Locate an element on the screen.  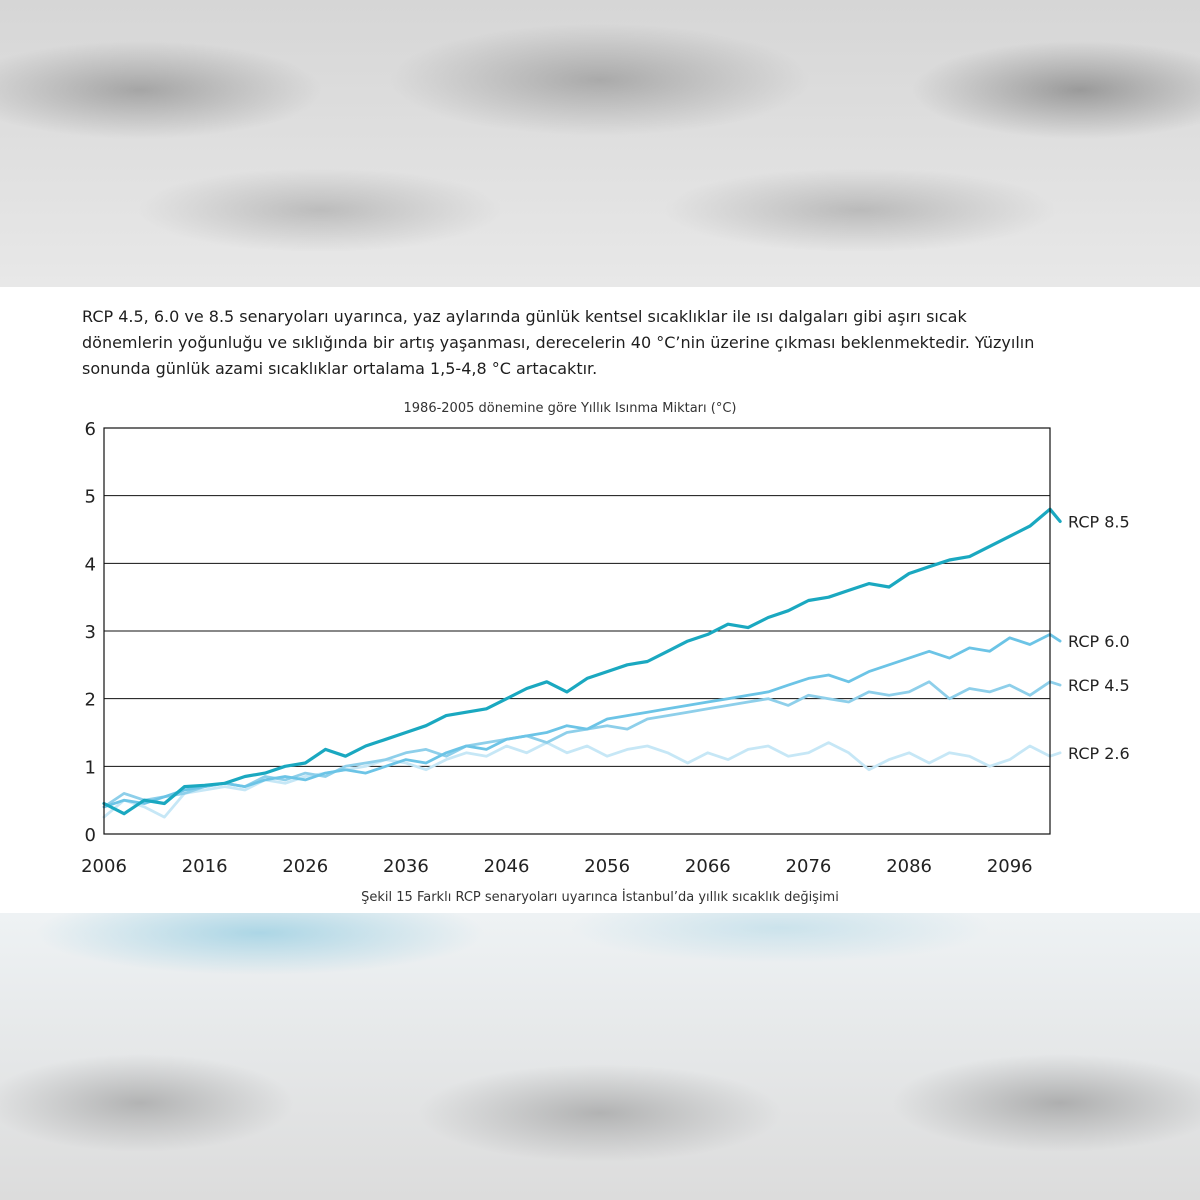
series-label-rcp-4-5: RCP 4.5 is located at coordinates (1099, 685).